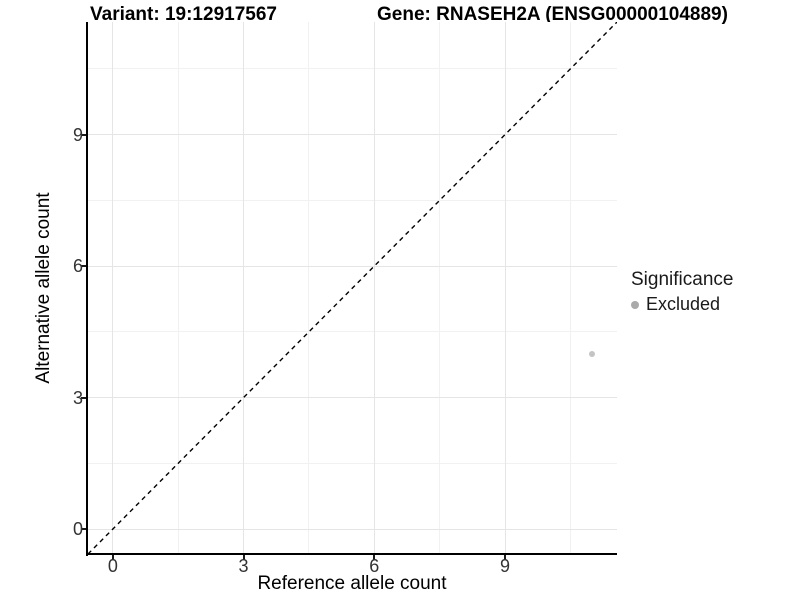 The height and width of the screenshot is (600, 800). I want to click on y-axis-title: Alternative allele count, so click(43, 288).